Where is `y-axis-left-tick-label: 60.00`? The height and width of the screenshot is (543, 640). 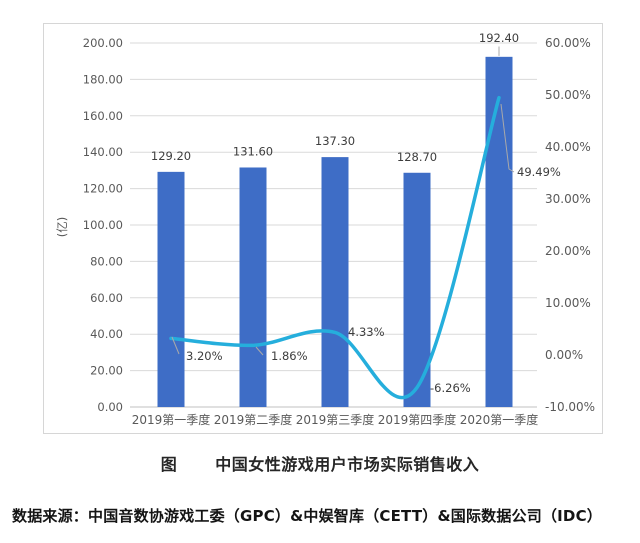
y-axis-left-tick-label: 60.00 is located at coordinates (106, 298).